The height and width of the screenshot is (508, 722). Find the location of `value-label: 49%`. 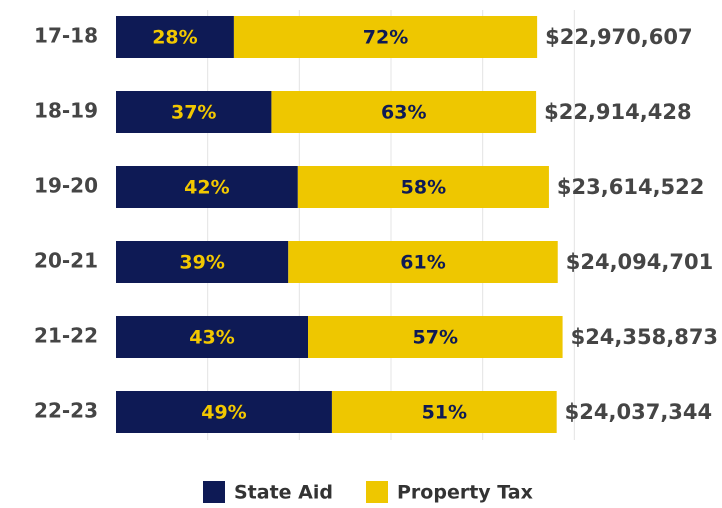

value-label: 49% is located at coordinates (223, 413).